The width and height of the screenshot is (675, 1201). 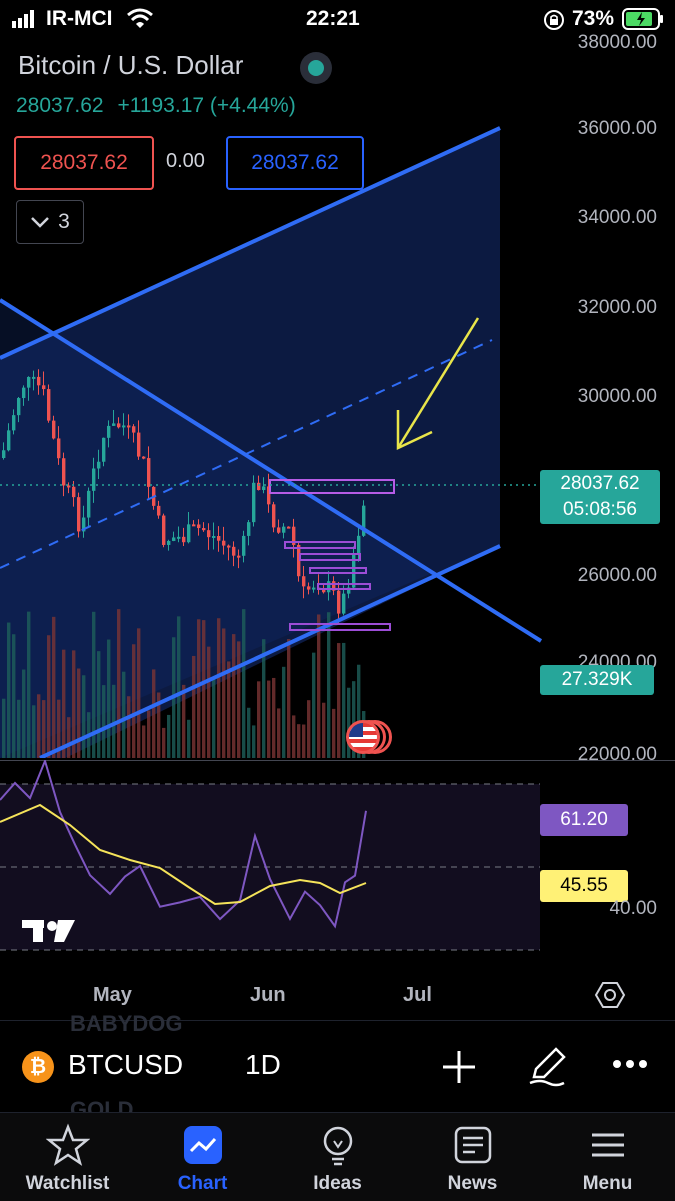 What do you see at coordinates (40, 222) in the screenshot?
I see `chevron-down-icon` at bounding box center [40, 222].